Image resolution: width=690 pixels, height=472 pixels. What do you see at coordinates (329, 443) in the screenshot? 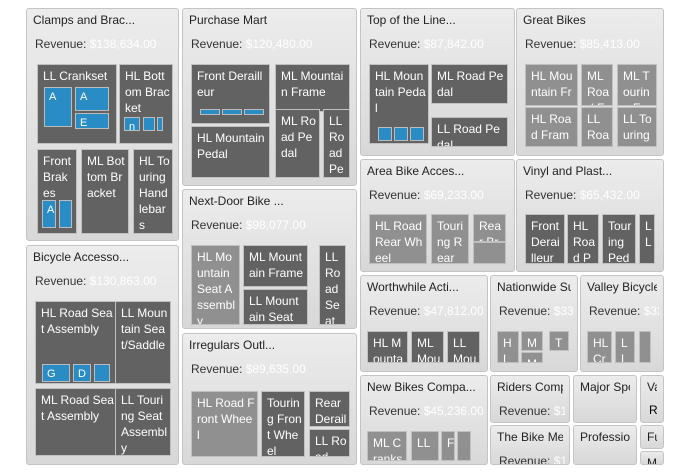
I see `product-tile: LL Road` at bounding box center [329, 443].